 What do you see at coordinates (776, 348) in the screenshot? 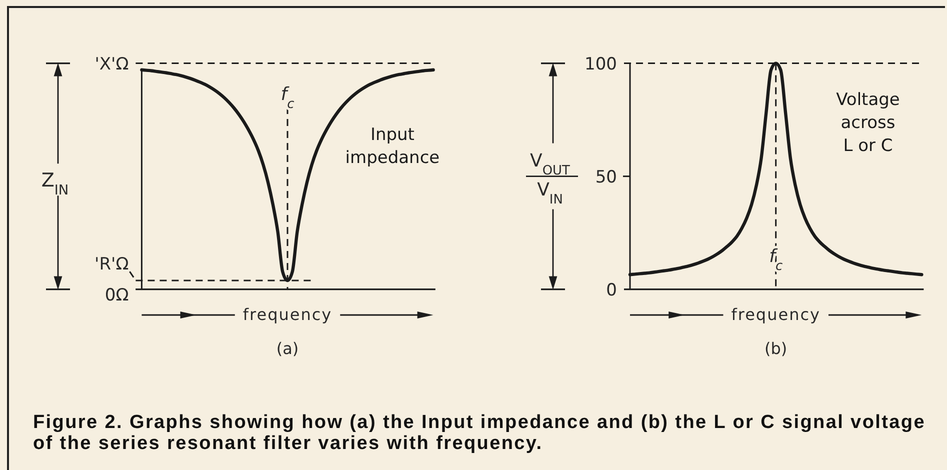
I see `text: (b)` at bounding box center [776, 348].